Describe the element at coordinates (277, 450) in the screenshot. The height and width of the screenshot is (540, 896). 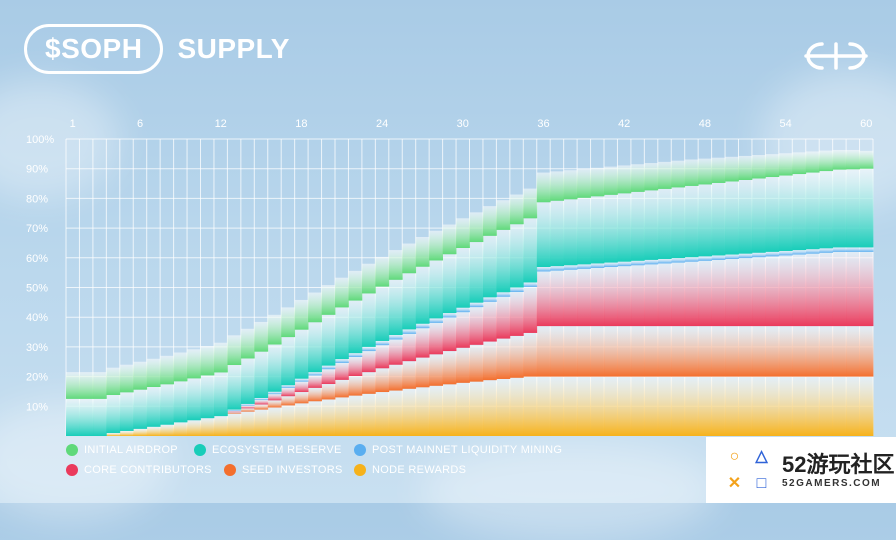
I see `legend-label: ECOSYSTEM RESERVE` at that location.